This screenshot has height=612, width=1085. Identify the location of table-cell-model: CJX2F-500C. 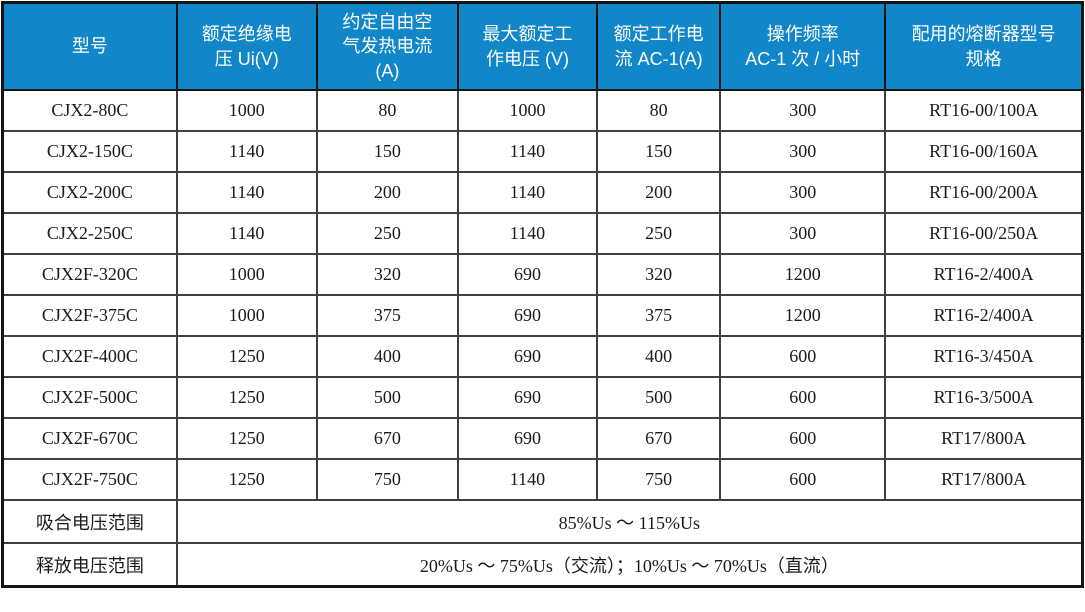
(89, 397).